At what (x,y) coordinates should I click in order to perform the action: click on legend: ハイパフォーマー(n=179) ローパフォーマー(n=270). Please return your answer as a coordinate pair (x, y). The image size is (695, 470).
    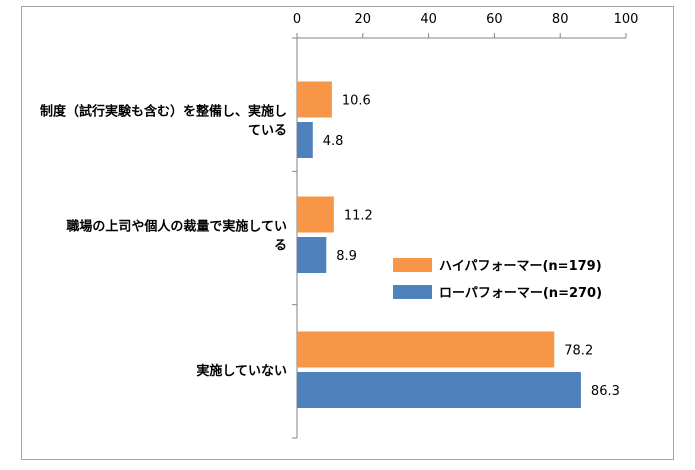
    Looking at the image, I should click on (497, 279).